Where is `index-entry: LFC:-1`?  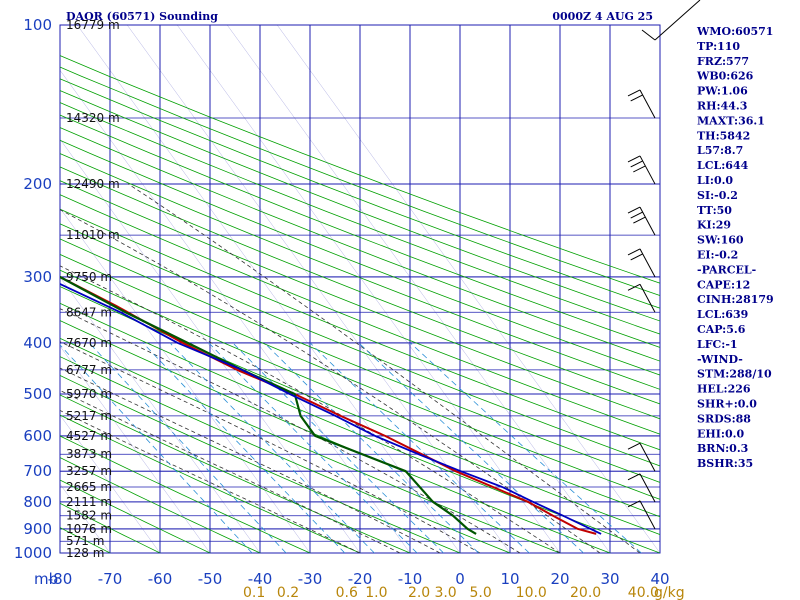
index-entry: LFC:-1 is located at coordinates (717, 344).